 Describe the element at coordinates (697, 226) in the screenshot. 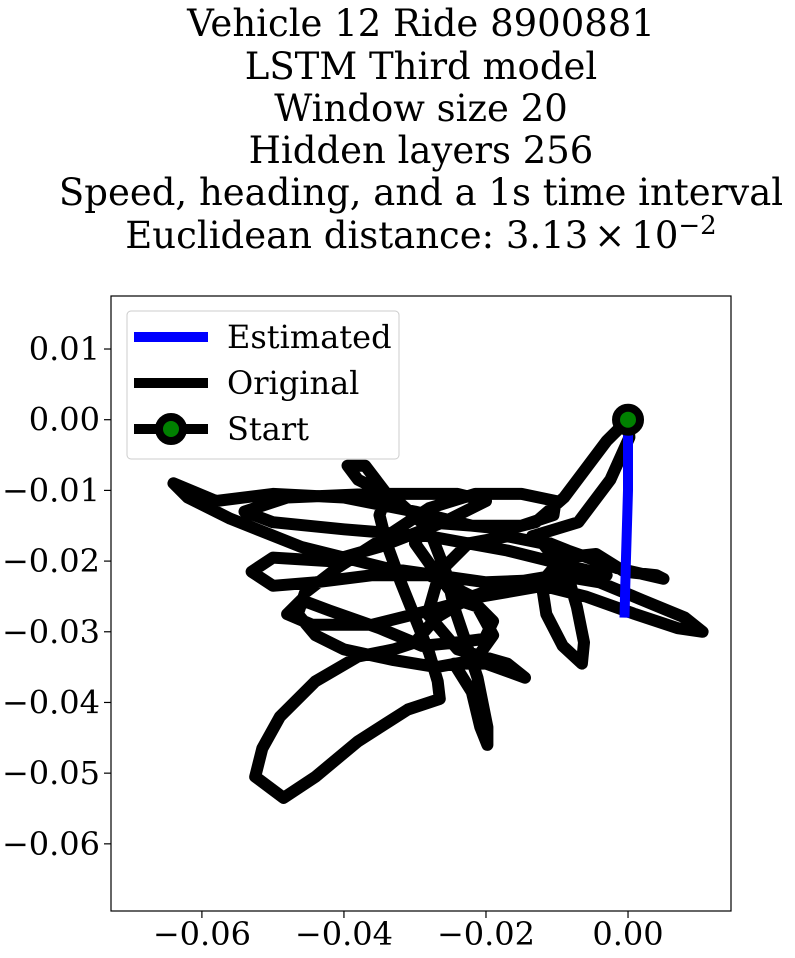

I see `distance-exponent: −2` at that location.